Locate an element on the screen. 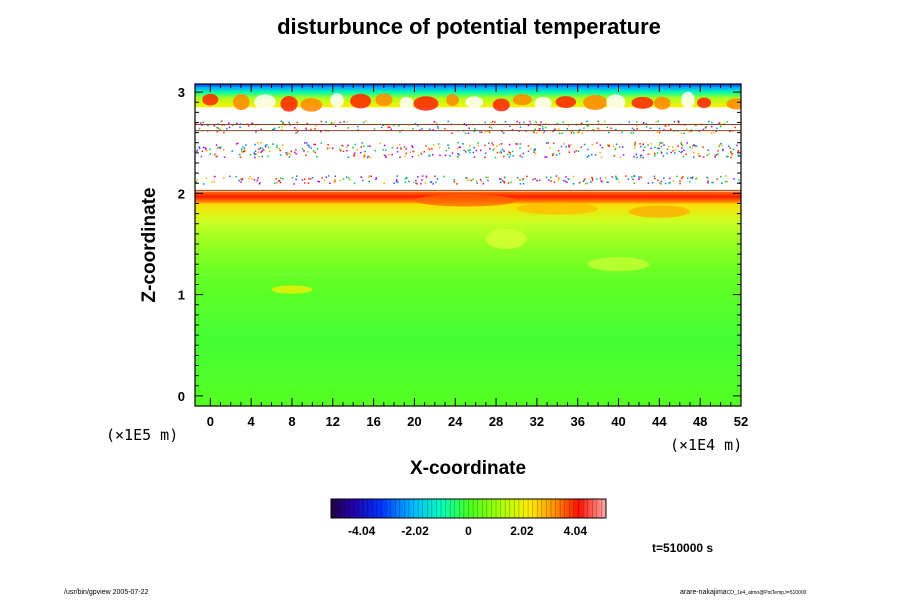 Image resolution: width=900 pixels, height=600 pixels. x-tick-label: 36 is located at coordinates (577, 421).